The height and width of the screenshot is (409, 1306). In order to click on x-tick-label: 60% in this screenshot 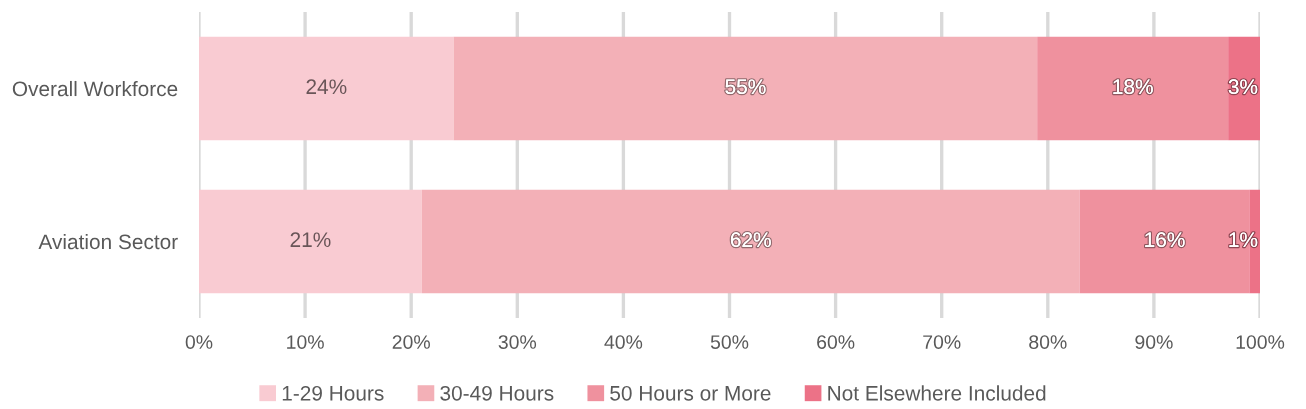, I will do `click(836, 342)`.